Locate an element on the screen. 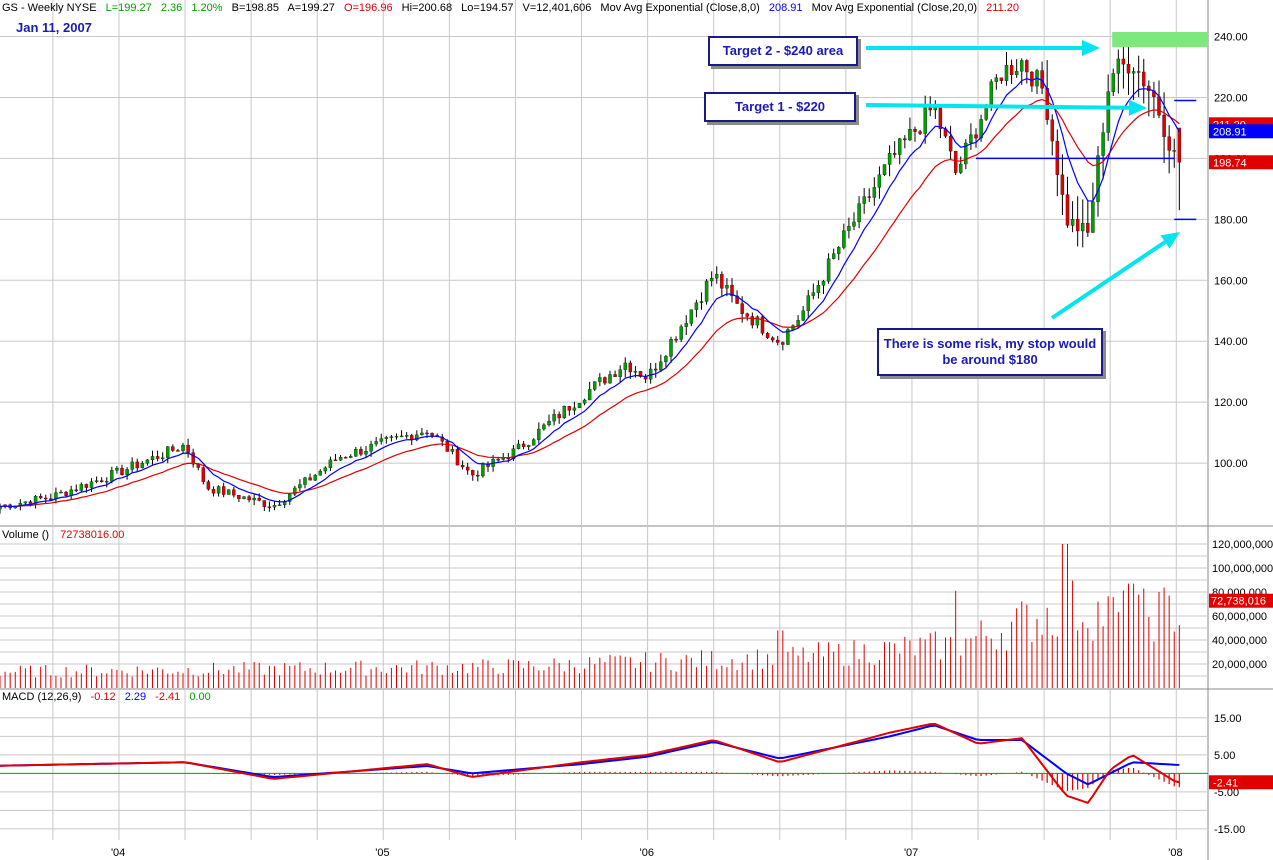 This screenshot has width=1273, height=860. volume-tick-label: 100,000,000 is located at coordinates (1242, 569).